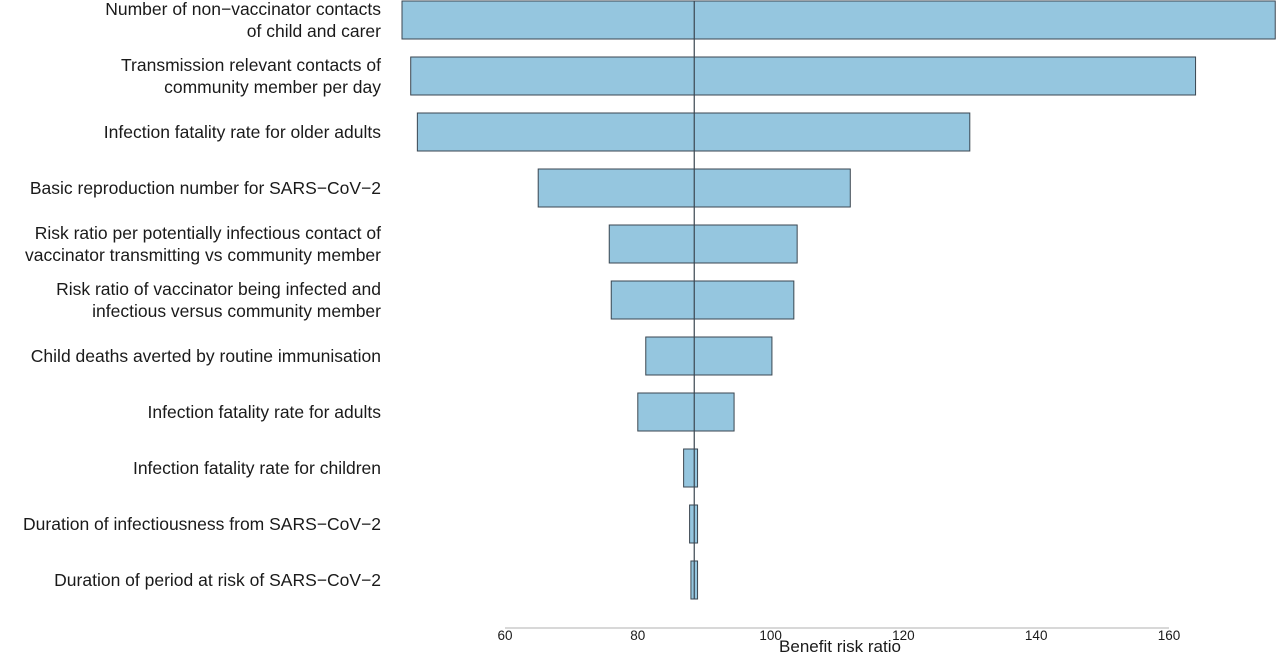 Image resolution: width=1280 pixels, height=654 pixels. What do you see at coordinates (770, 635) in the screenshot?
I see `x-tick-label: 100` at bounding box center [770, 635].